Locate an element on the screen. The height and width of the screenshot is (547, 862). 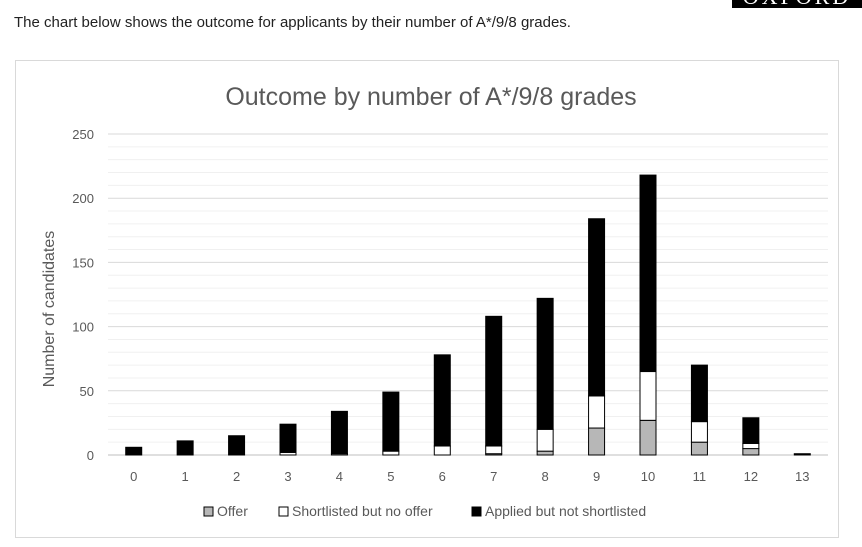
legend-label-applied: Applied but not shortlisted is located at coordinates (565, 511).